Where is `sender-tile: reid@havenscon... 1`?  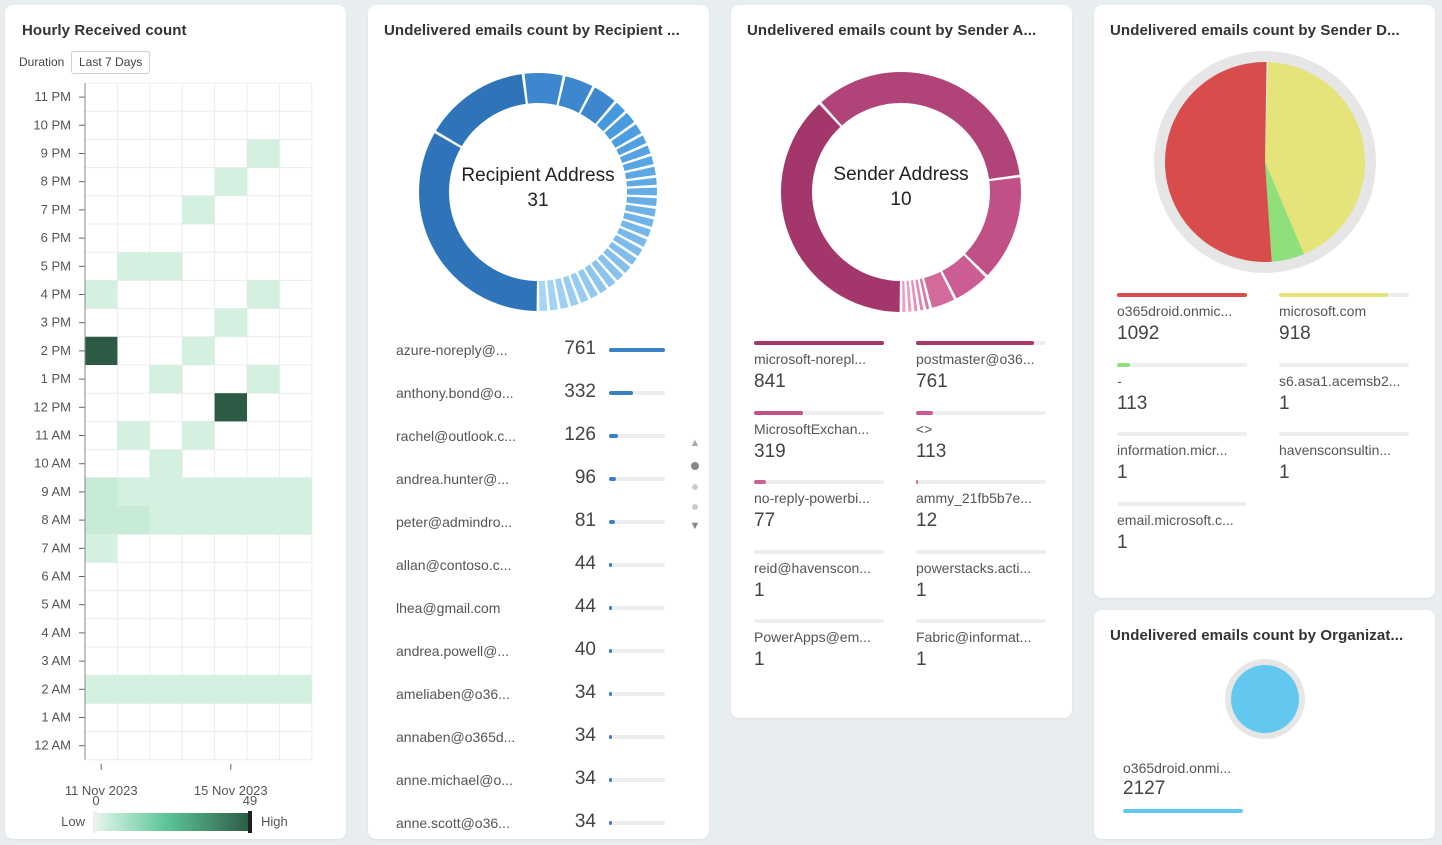
sender-tile: reid@havenscon... 1 is located at coordinates (819, 579).